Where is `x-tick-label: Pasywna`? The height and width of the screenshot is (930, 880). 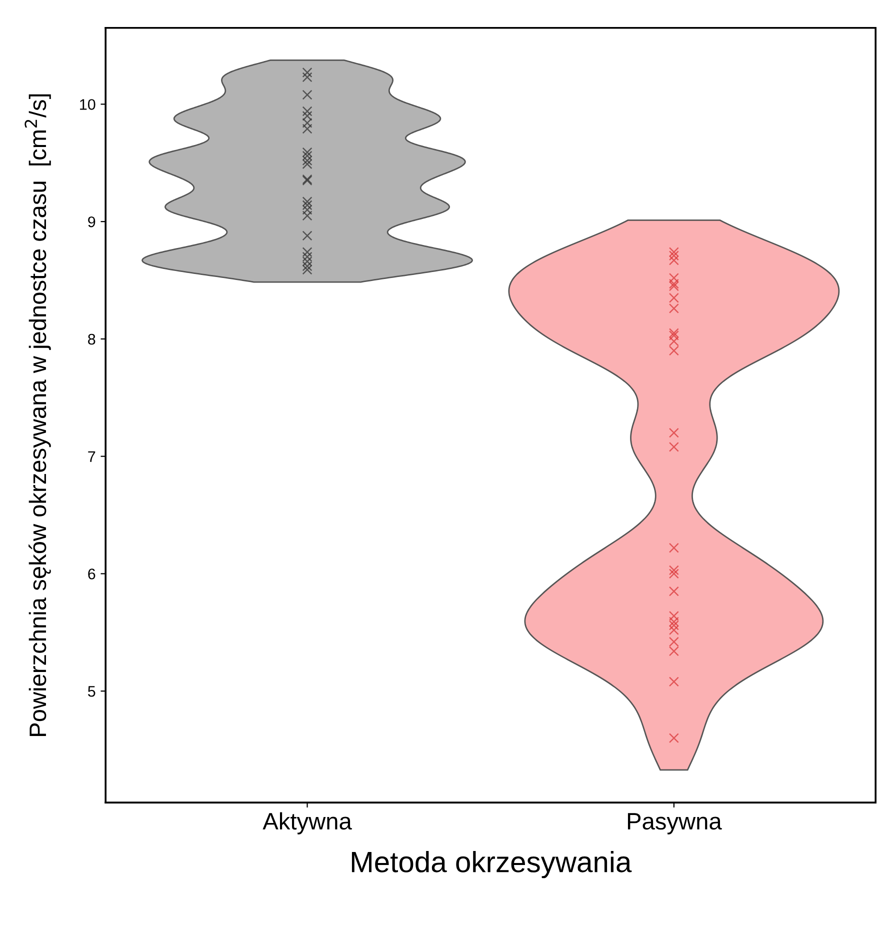
x-tick-label: Pasywna is located at coordinates (675, 823).